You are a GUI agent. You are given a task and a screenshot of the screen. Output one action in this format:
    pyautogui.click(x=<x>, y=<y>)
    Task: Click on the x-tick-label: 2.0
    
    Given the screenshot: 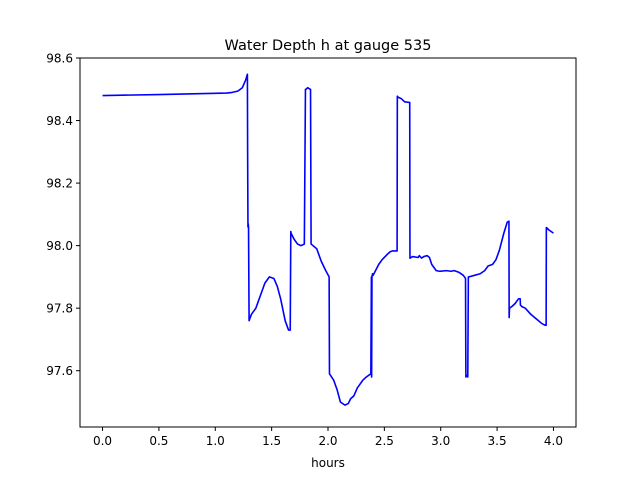 What is the action you would take?
    pyautogui.click(x=327, y=441)
    